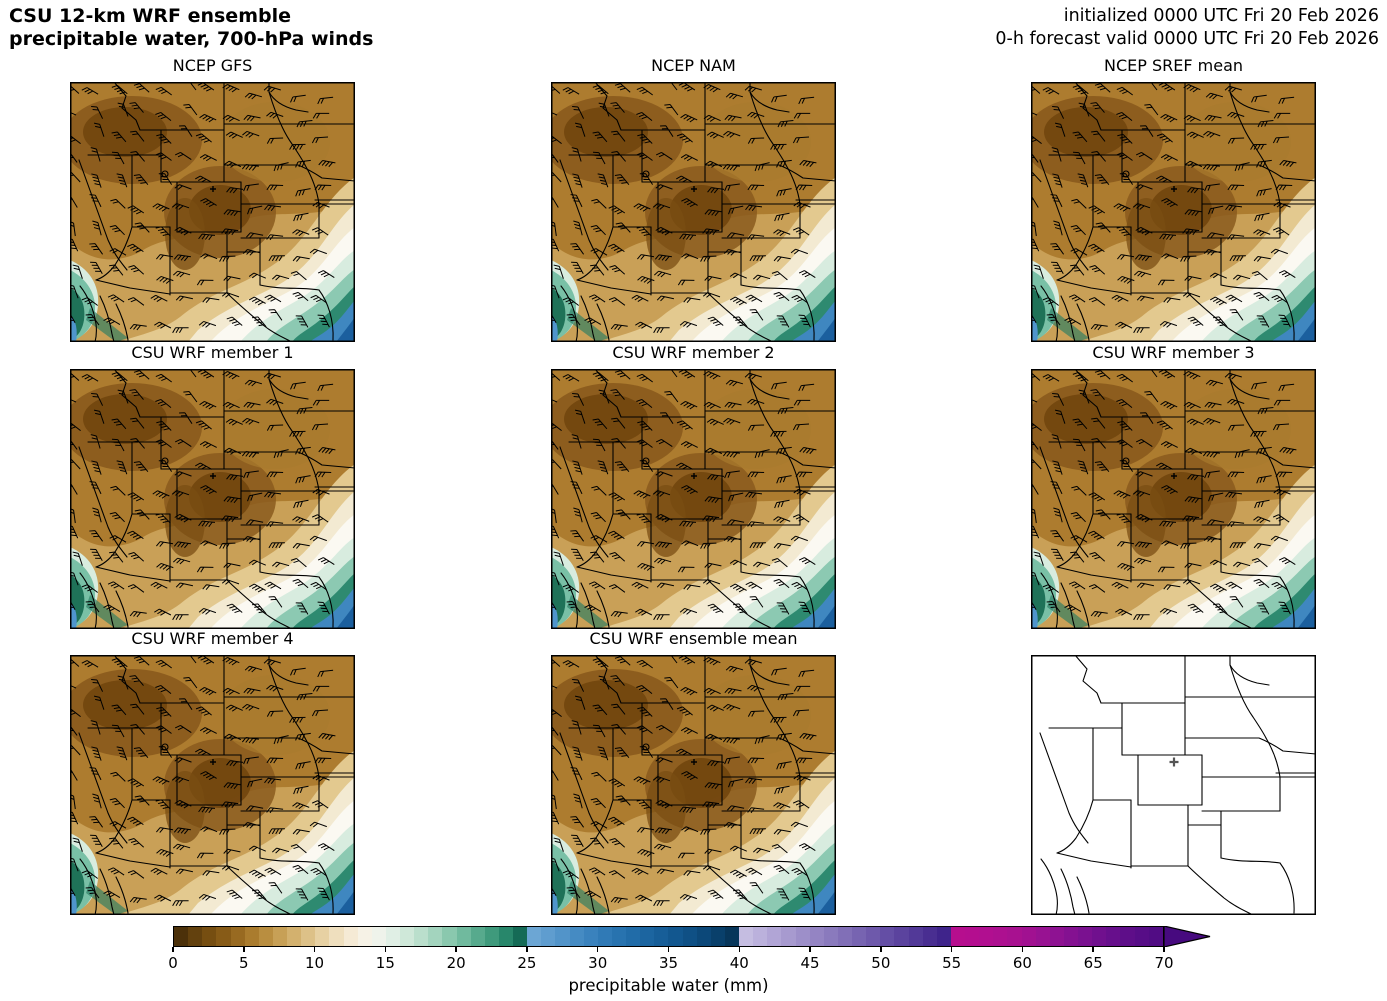 The image size is (1387, 1001). Describe the element at coordinates (693, 638) in the screenshot. I see `panel-title: CSU WRF ensemble mean` at that location.